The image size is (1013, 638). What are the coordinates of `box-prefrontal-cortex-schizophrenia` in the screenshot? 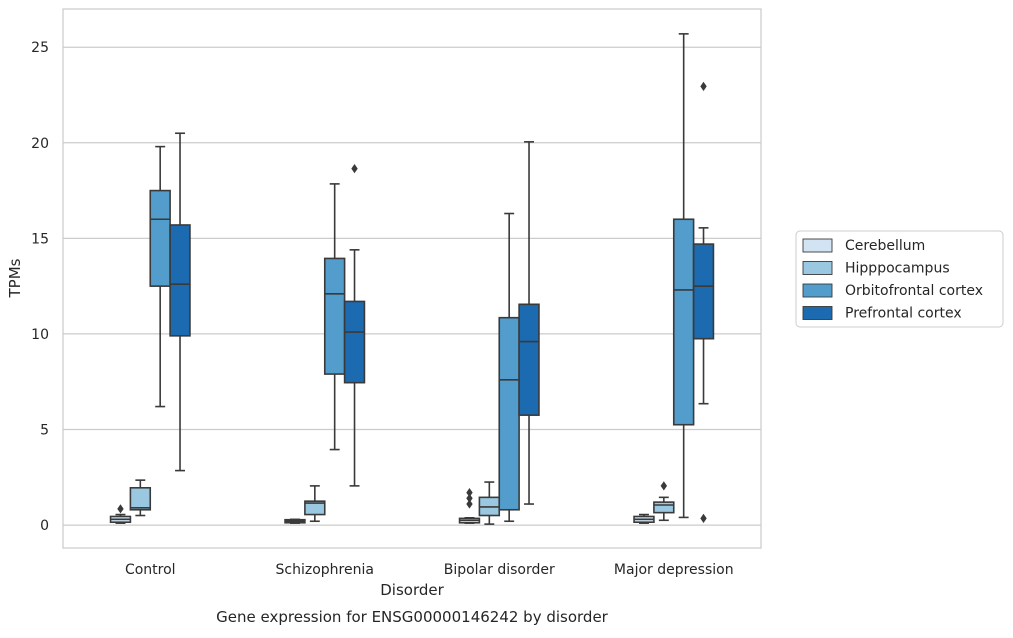 It's located at (354, 325).